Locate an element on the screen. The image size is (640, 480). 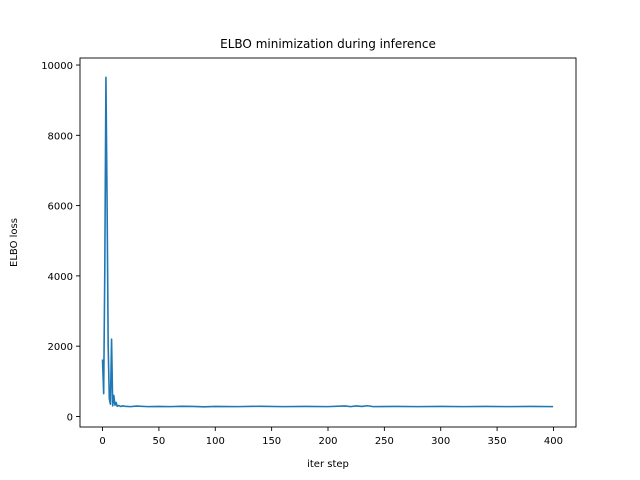
y-tick-label: 4000 is located at coordinates (60, 277).